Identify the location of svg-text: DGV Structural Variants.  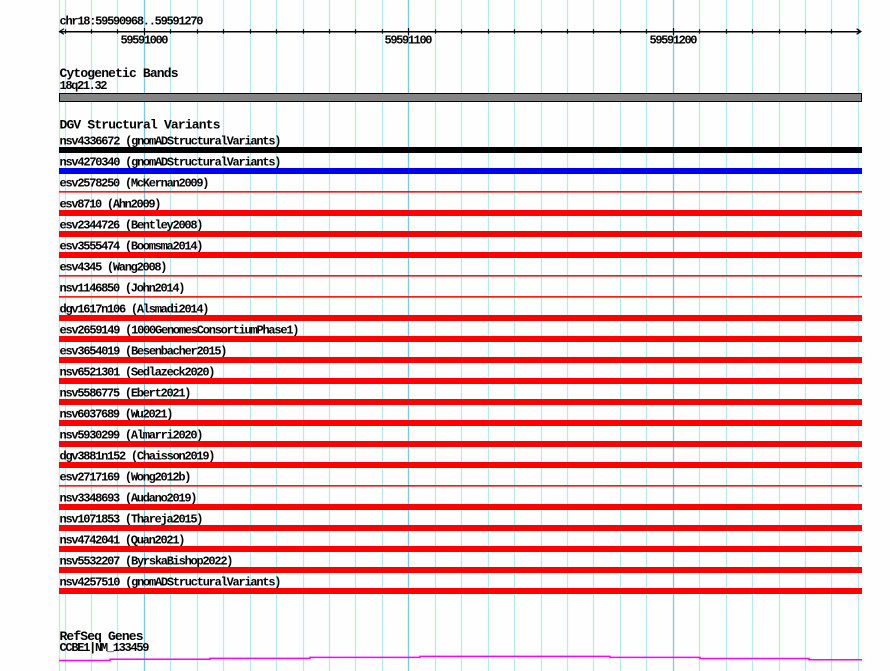
(140, 125).